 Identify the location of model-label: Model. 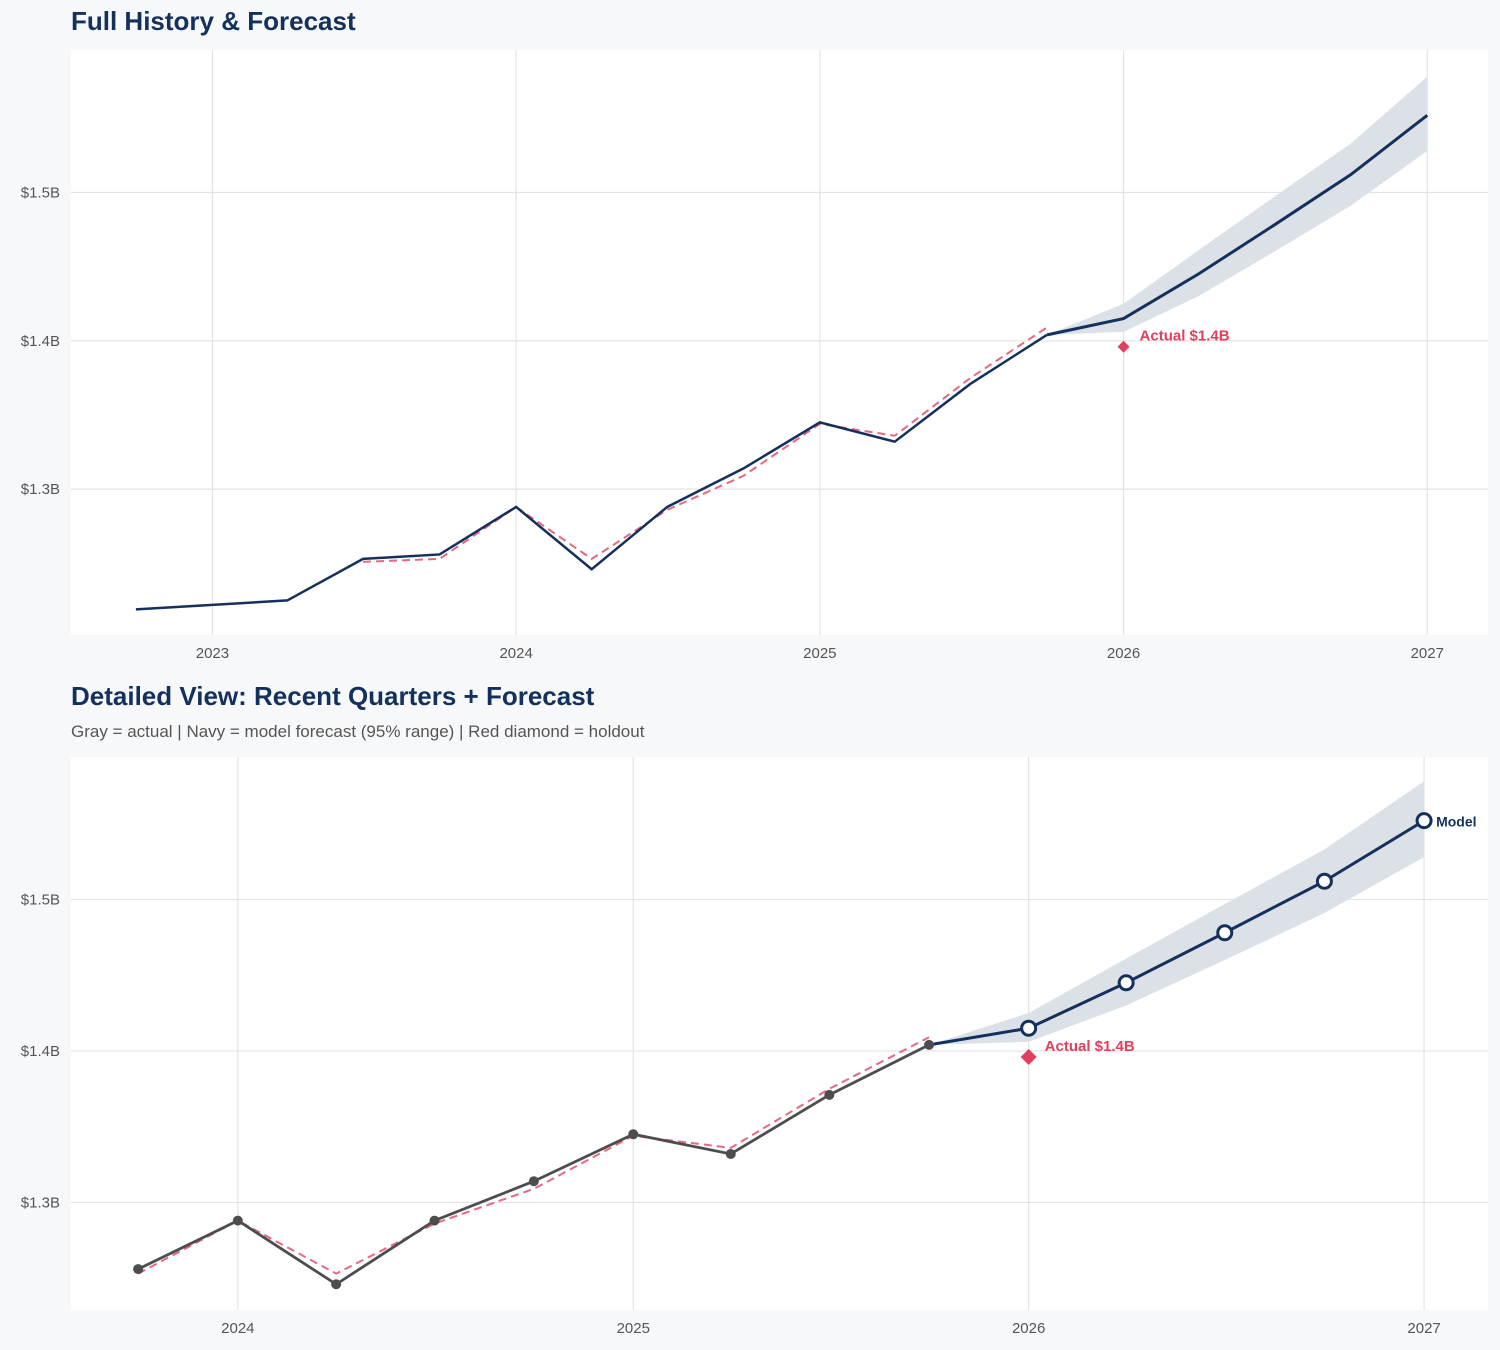
(1456, 822).